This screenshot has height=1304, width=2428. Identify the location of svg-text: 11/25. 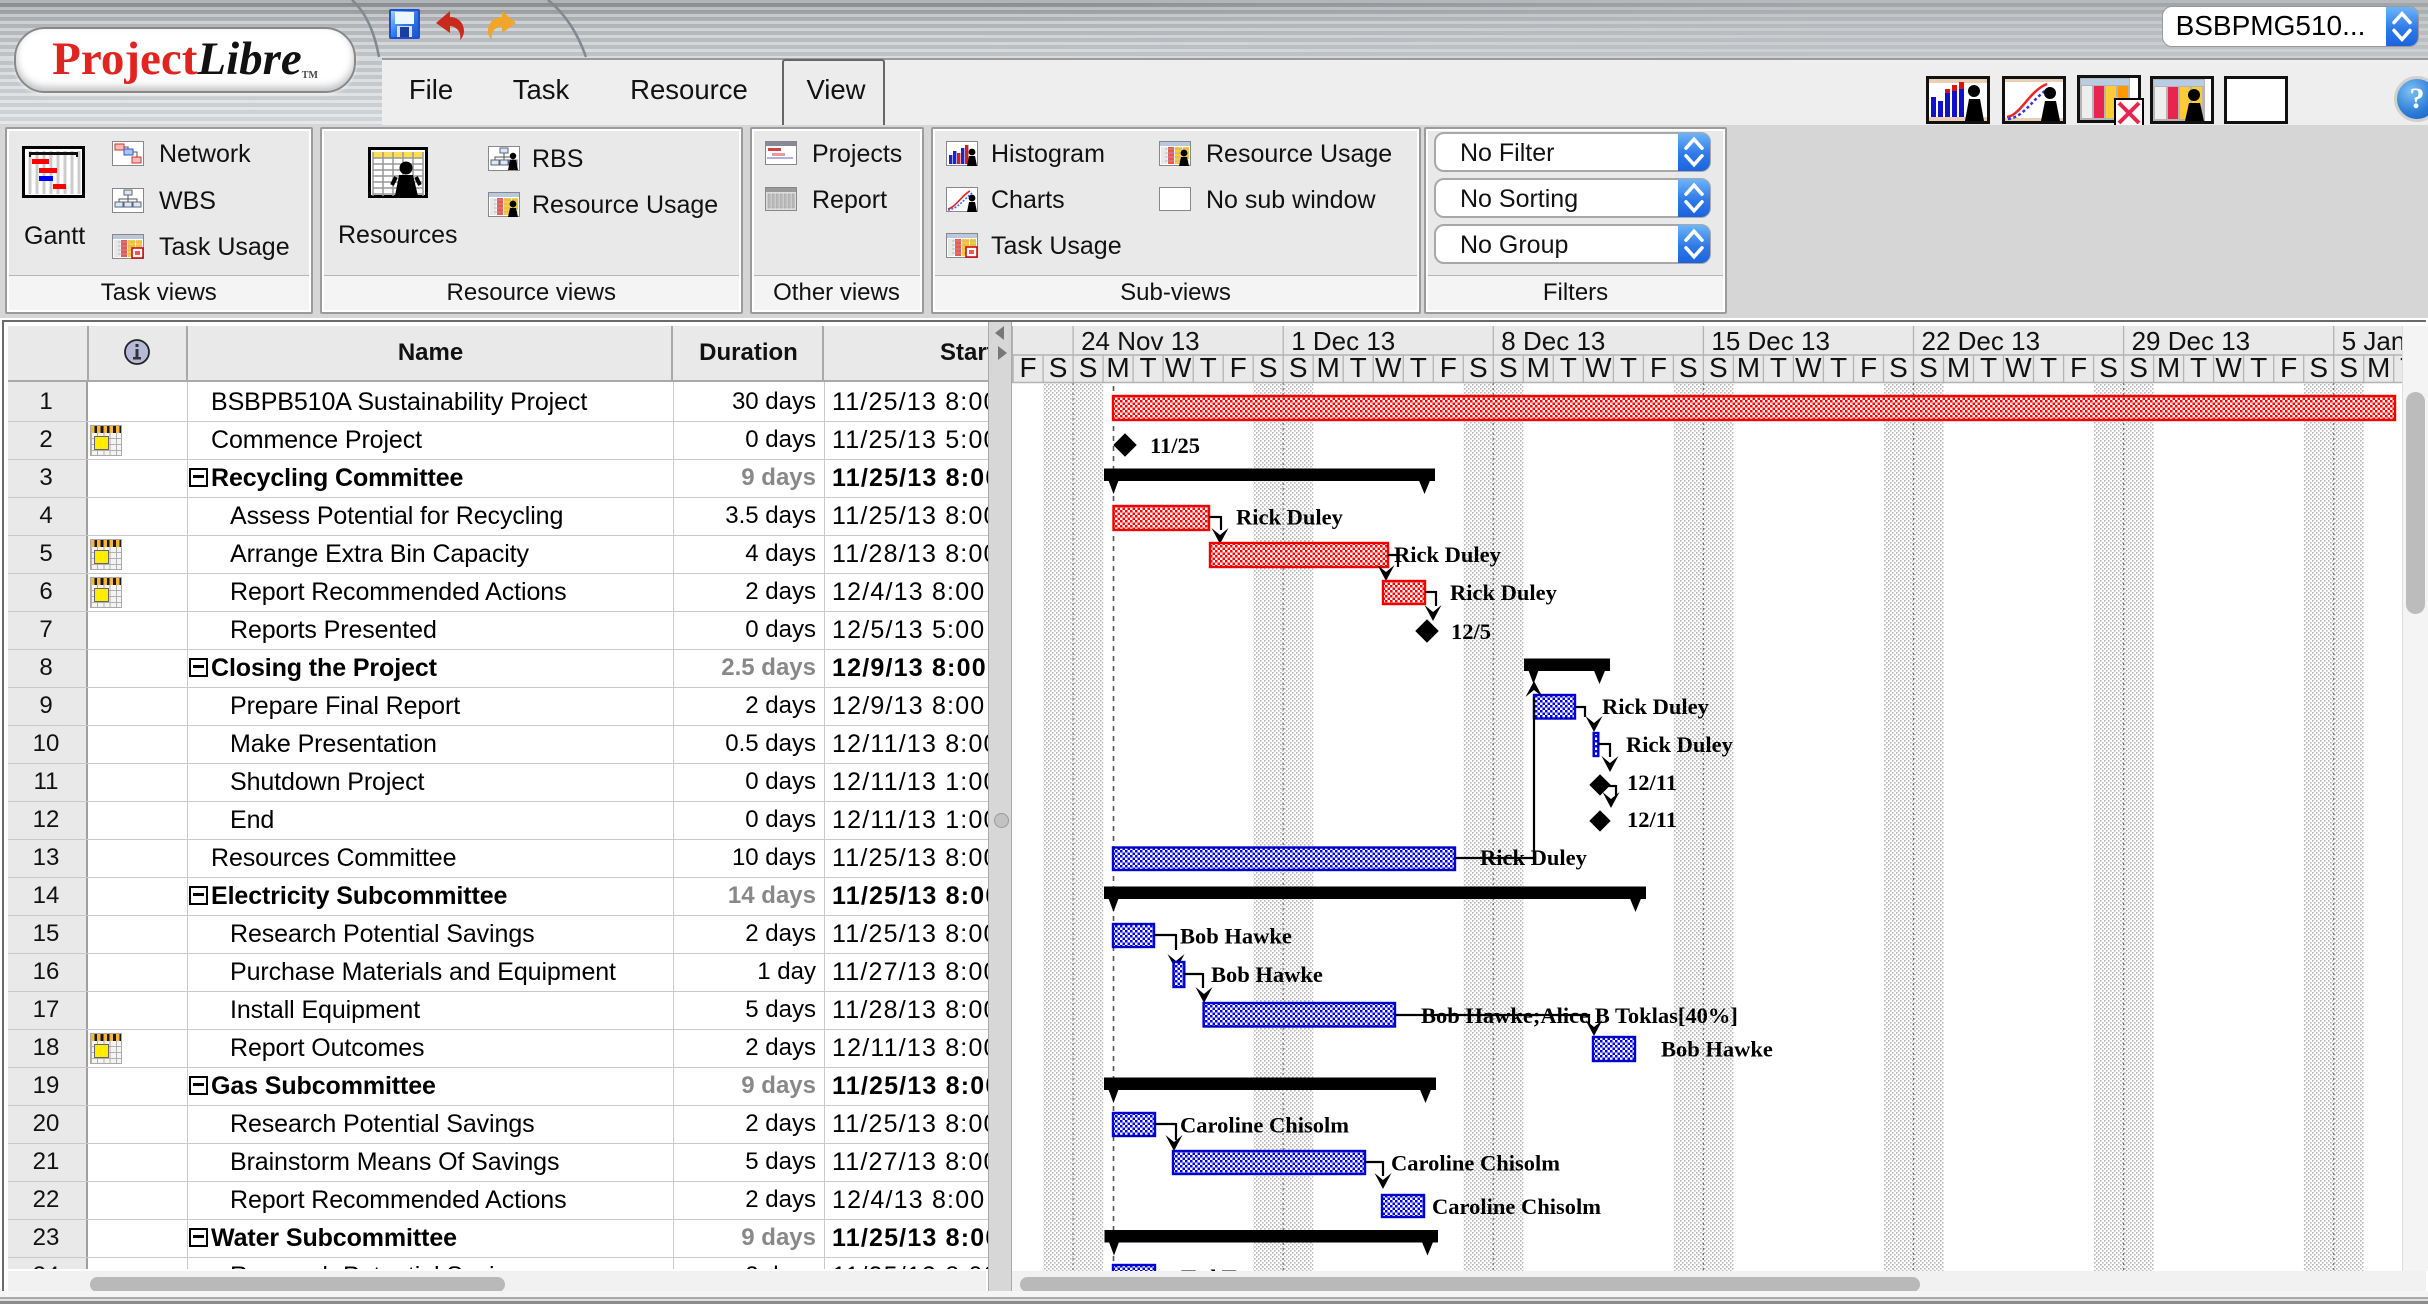
(1175, 445).